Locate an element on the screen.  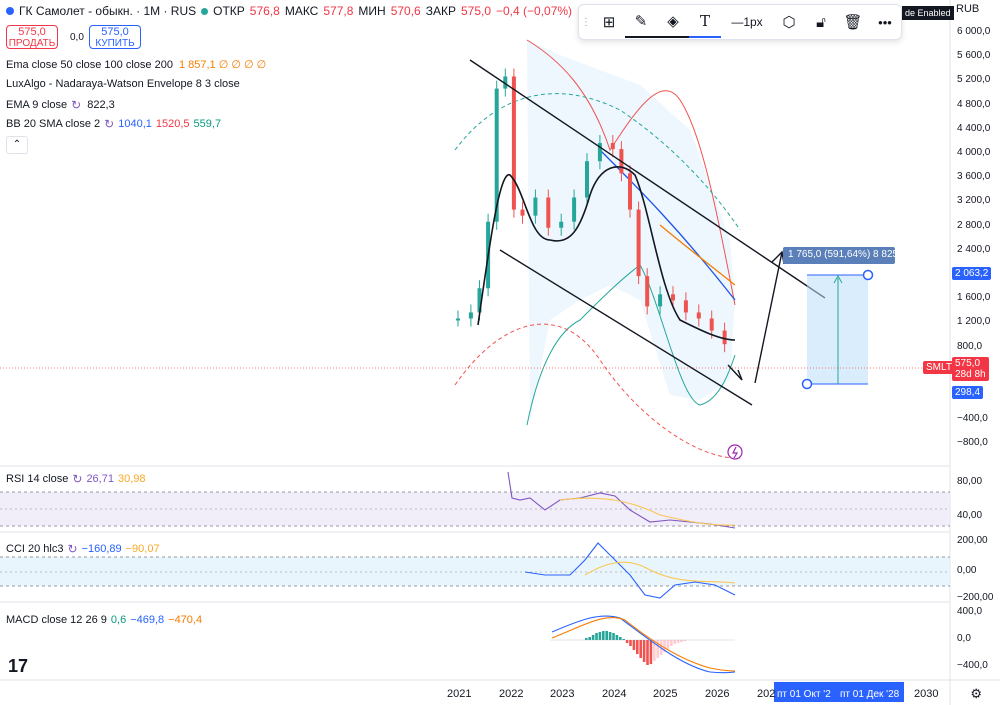
price-tick: 4 800,0 is located at coordinates (974, 104).